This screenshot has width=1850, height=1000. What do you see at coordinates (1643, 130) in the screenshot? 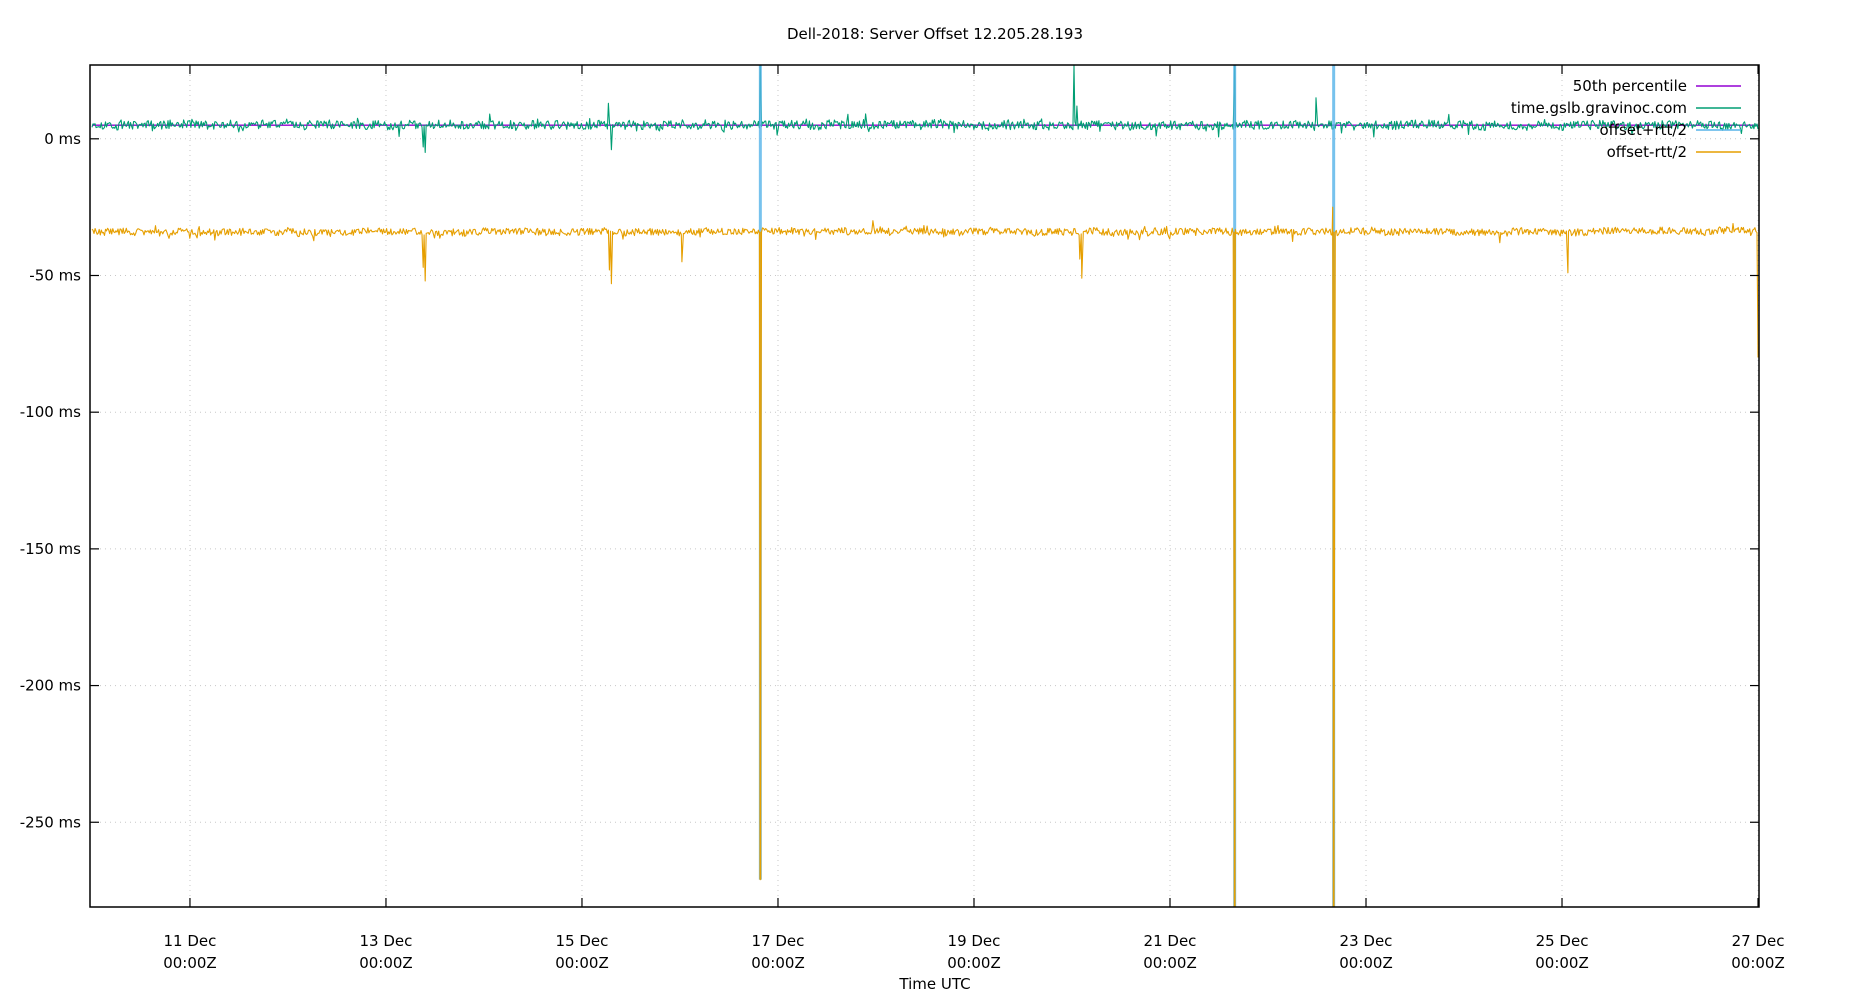
I see `legend-label: offset+rtt/2` at bounding box center [1643, 130].